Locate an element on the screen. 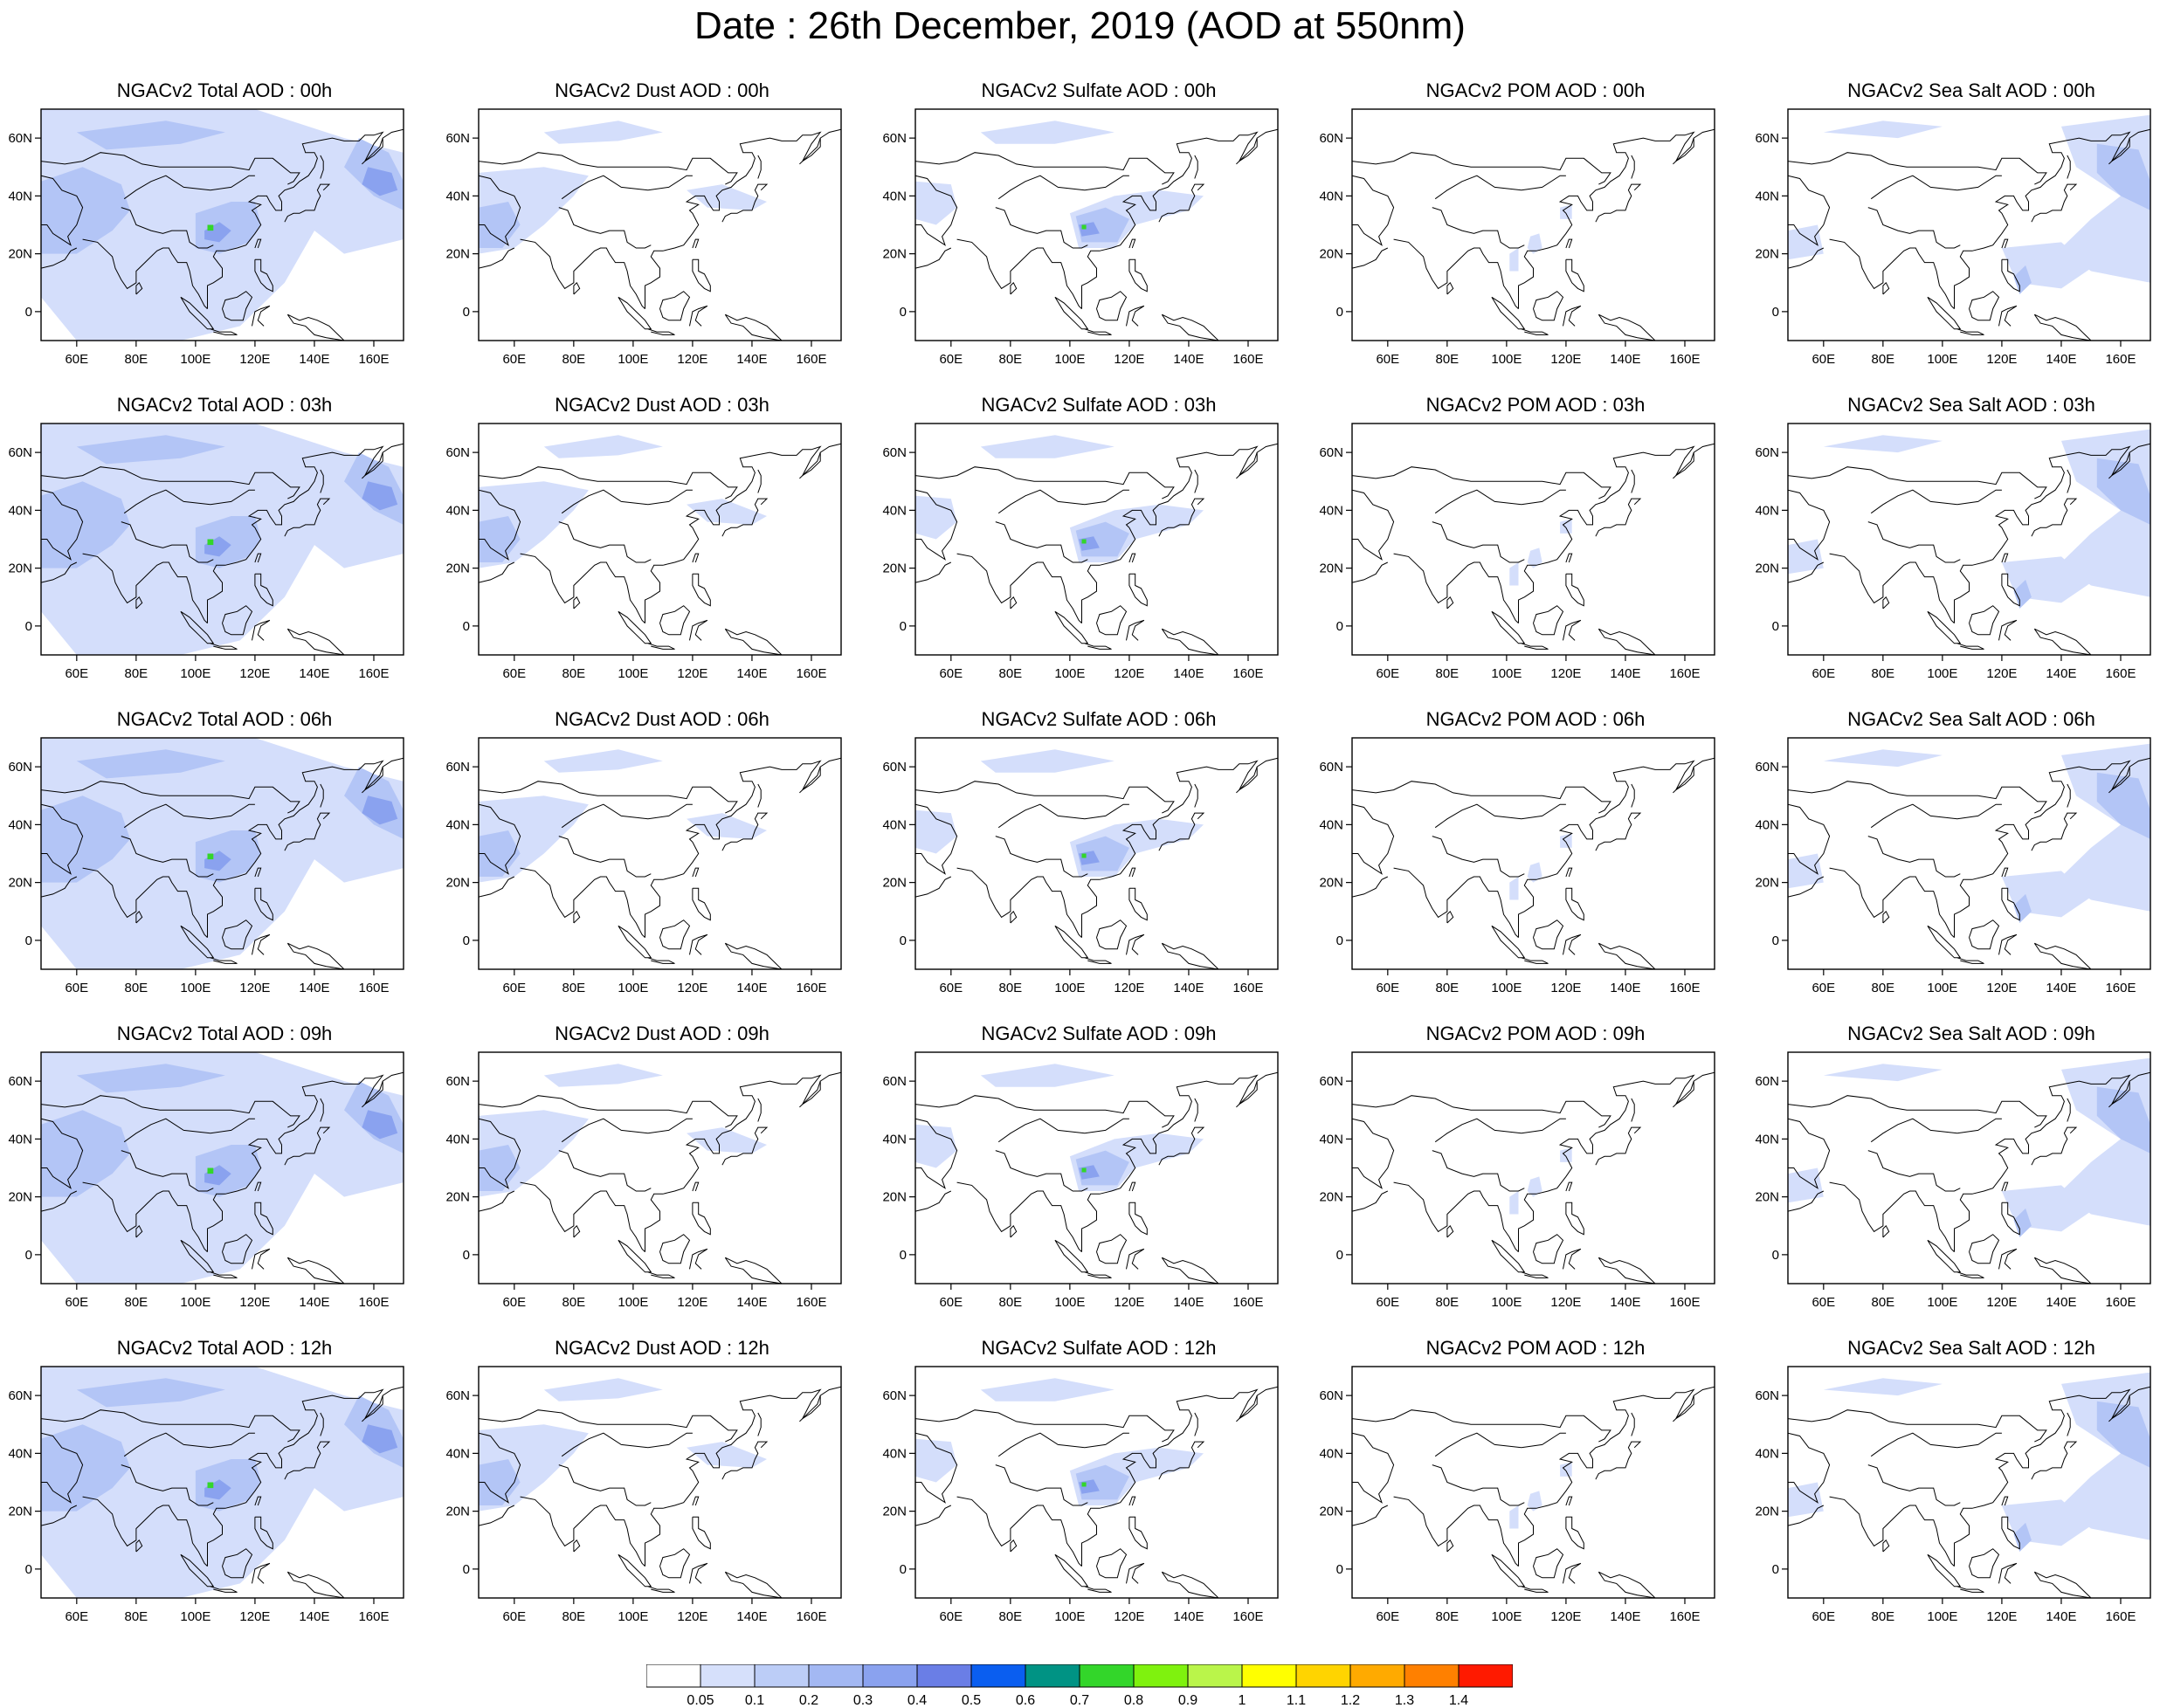  panel-title: NGACv2 POM AOD : 09h is located at coordinates (1535, 1033).